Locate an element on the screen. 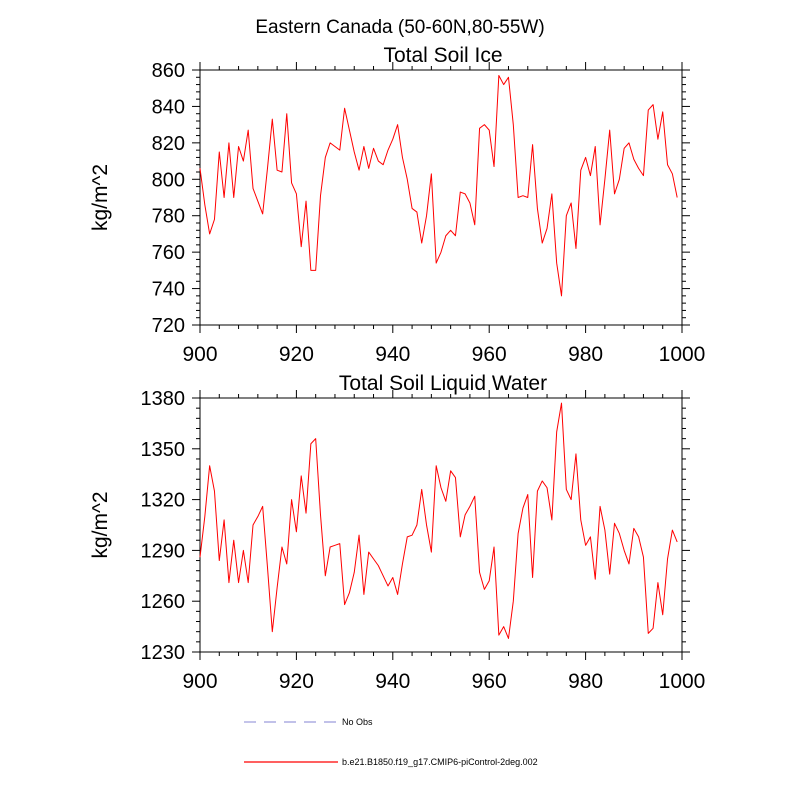 This screenshot has height=800, width=800. y-tick-label: 760 is located at coordinates (168, 253).